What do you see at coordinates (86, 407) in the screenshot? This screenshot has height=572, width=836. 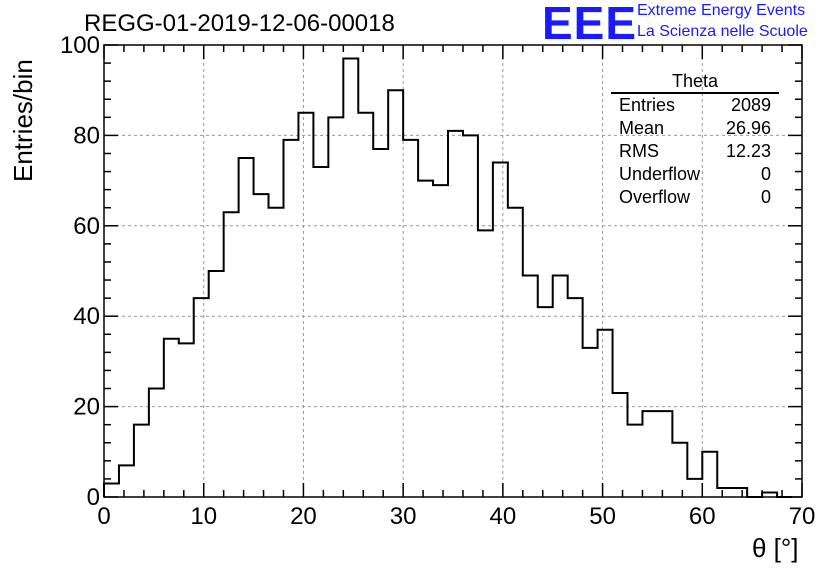 I see `y-tick-label: 20` at bounding box center [86, 407].